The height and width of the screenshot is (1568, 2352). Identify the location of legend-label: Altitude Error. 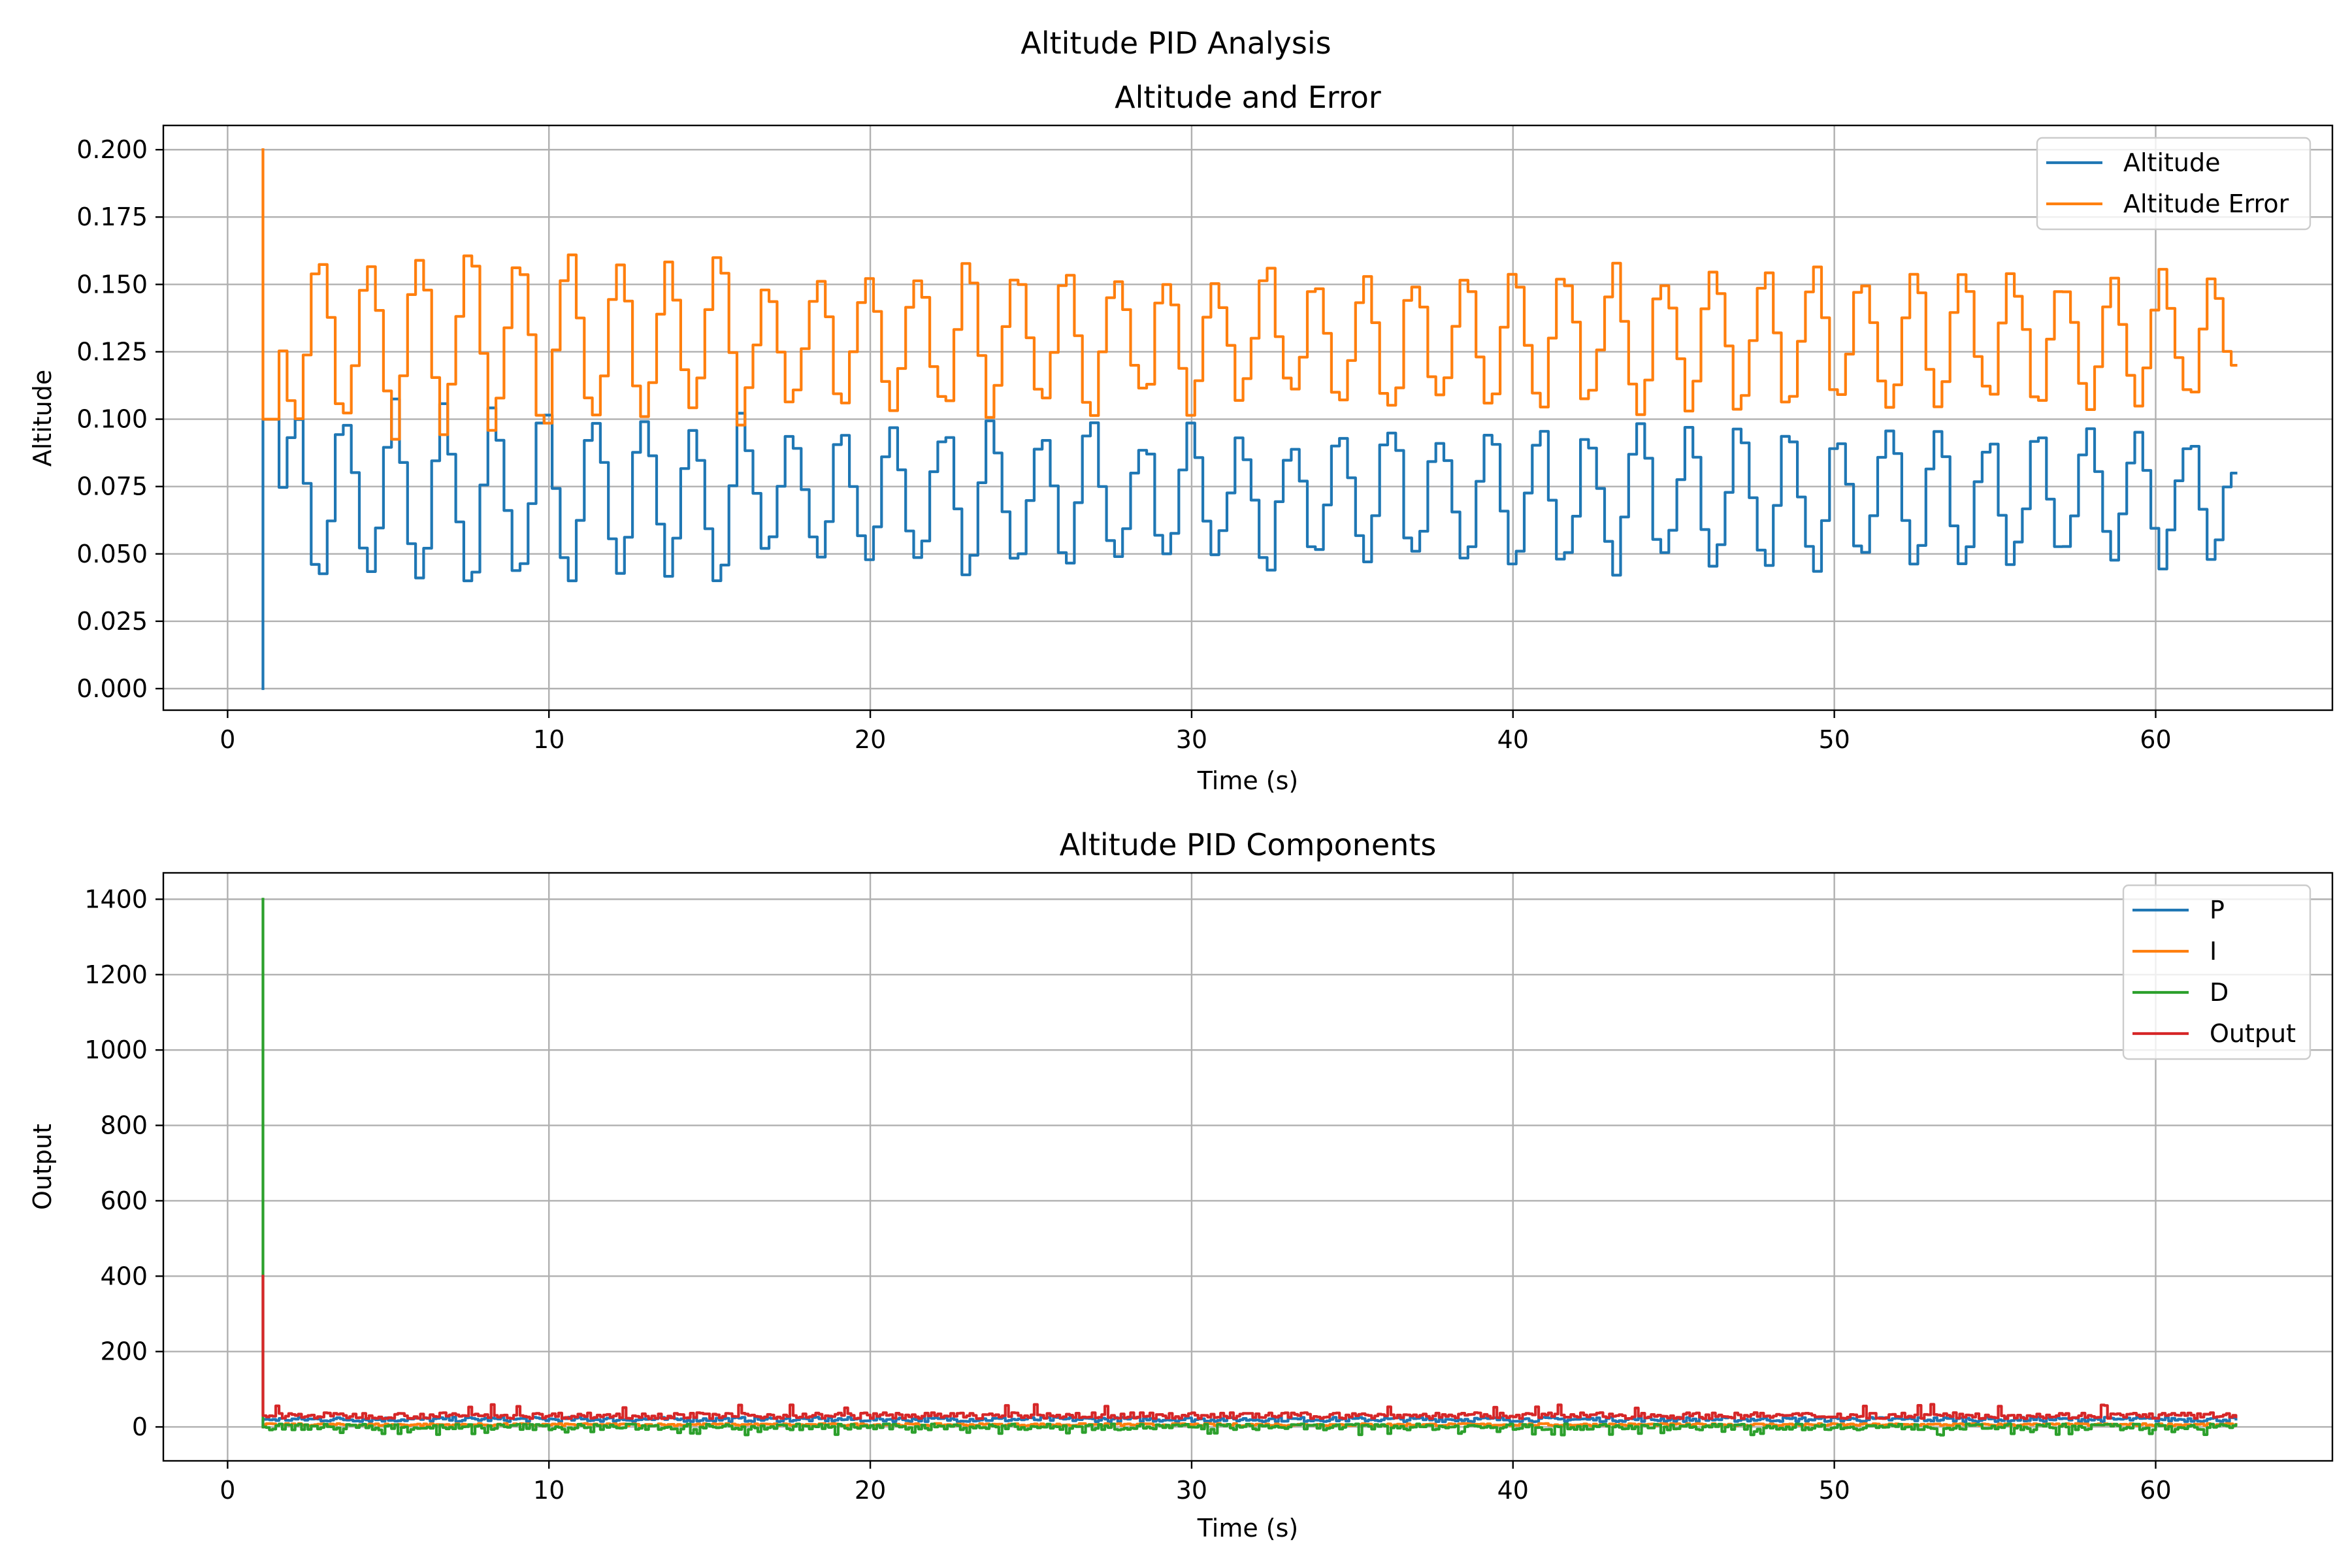
(2206, 203).